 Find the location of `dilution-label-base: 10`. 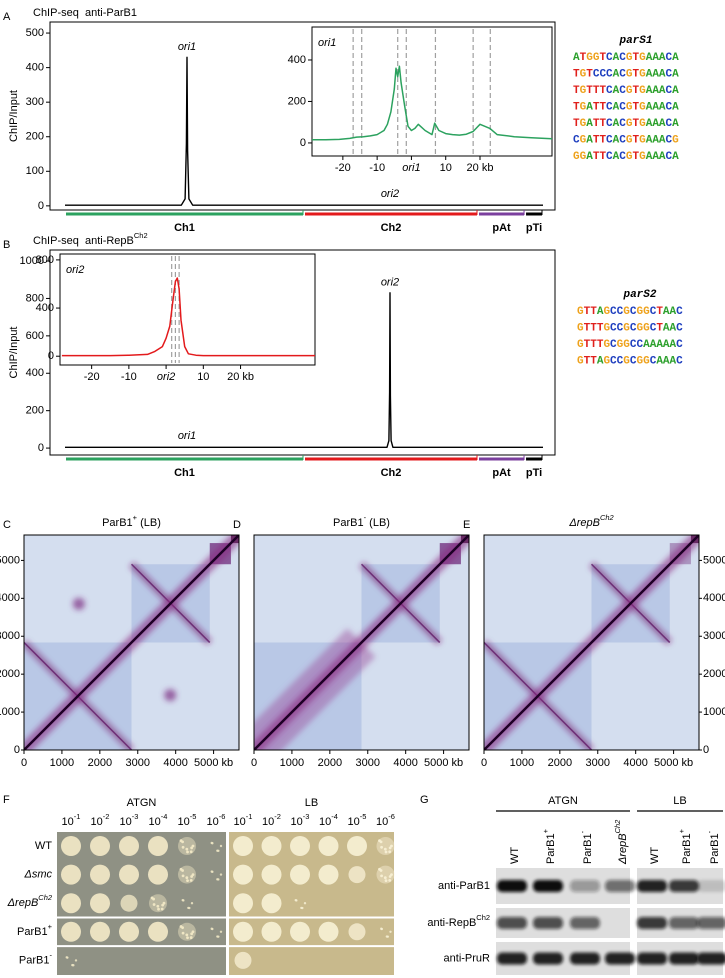

dilution-label-base: 10 is located at coordinates (184, 822).